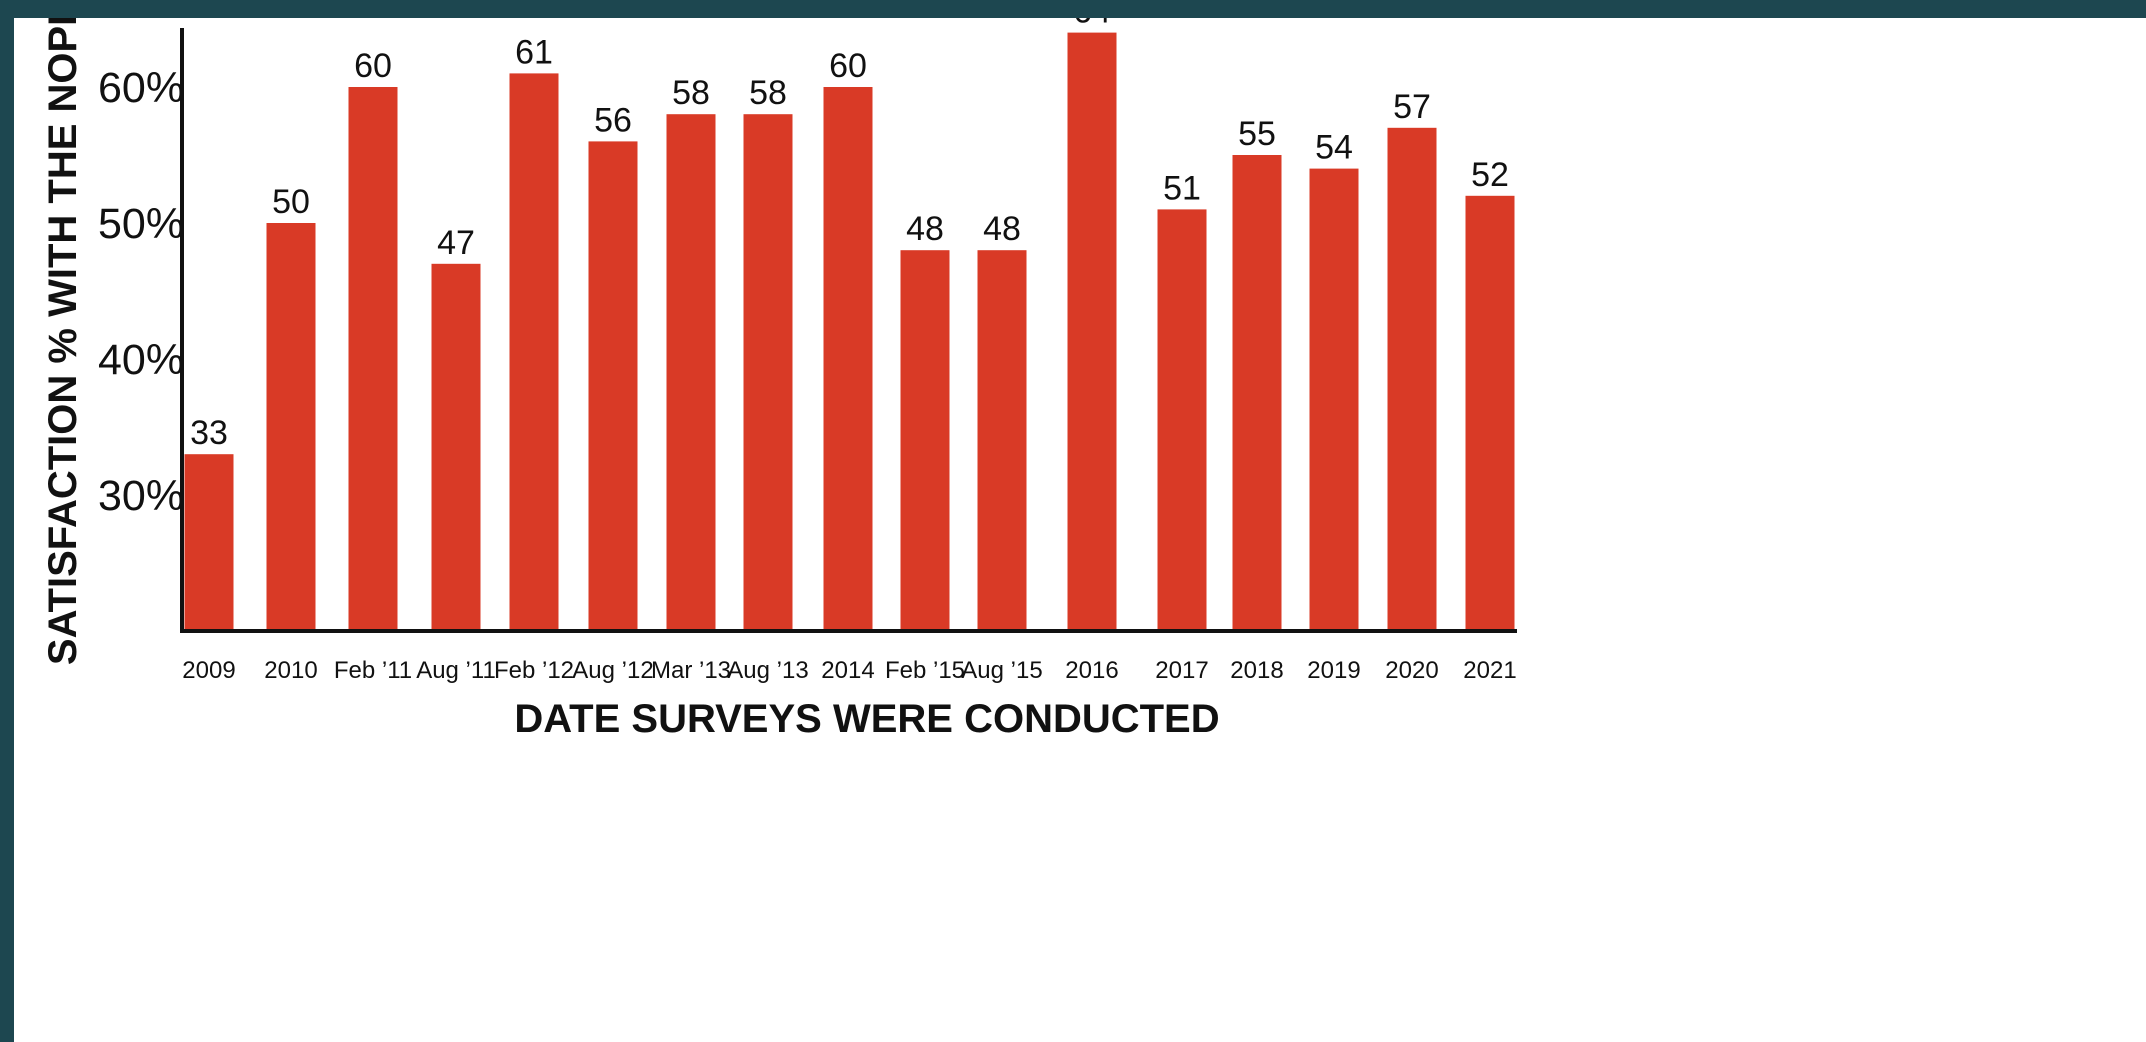  Describe the element at coordinates (612, 670) in the screenshot. I see `x-tick-label: Aug ’12` at that location.